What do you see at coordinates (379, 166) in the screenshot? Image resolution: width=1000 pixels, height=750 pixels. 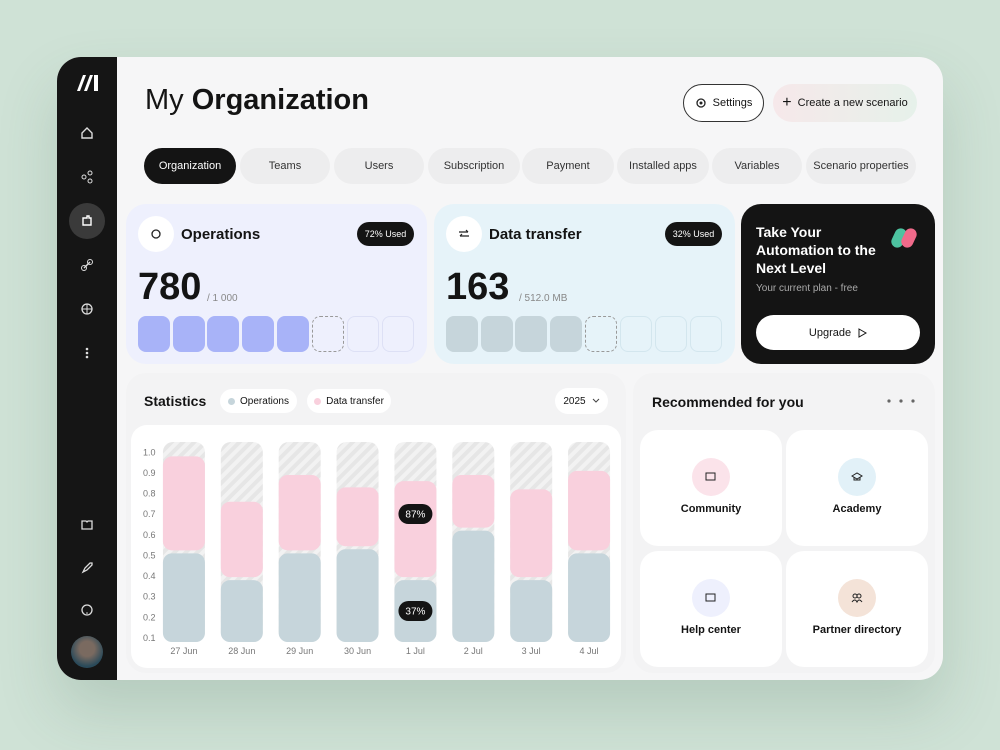 I see `tab: Users` at bounding box center [379, 166].